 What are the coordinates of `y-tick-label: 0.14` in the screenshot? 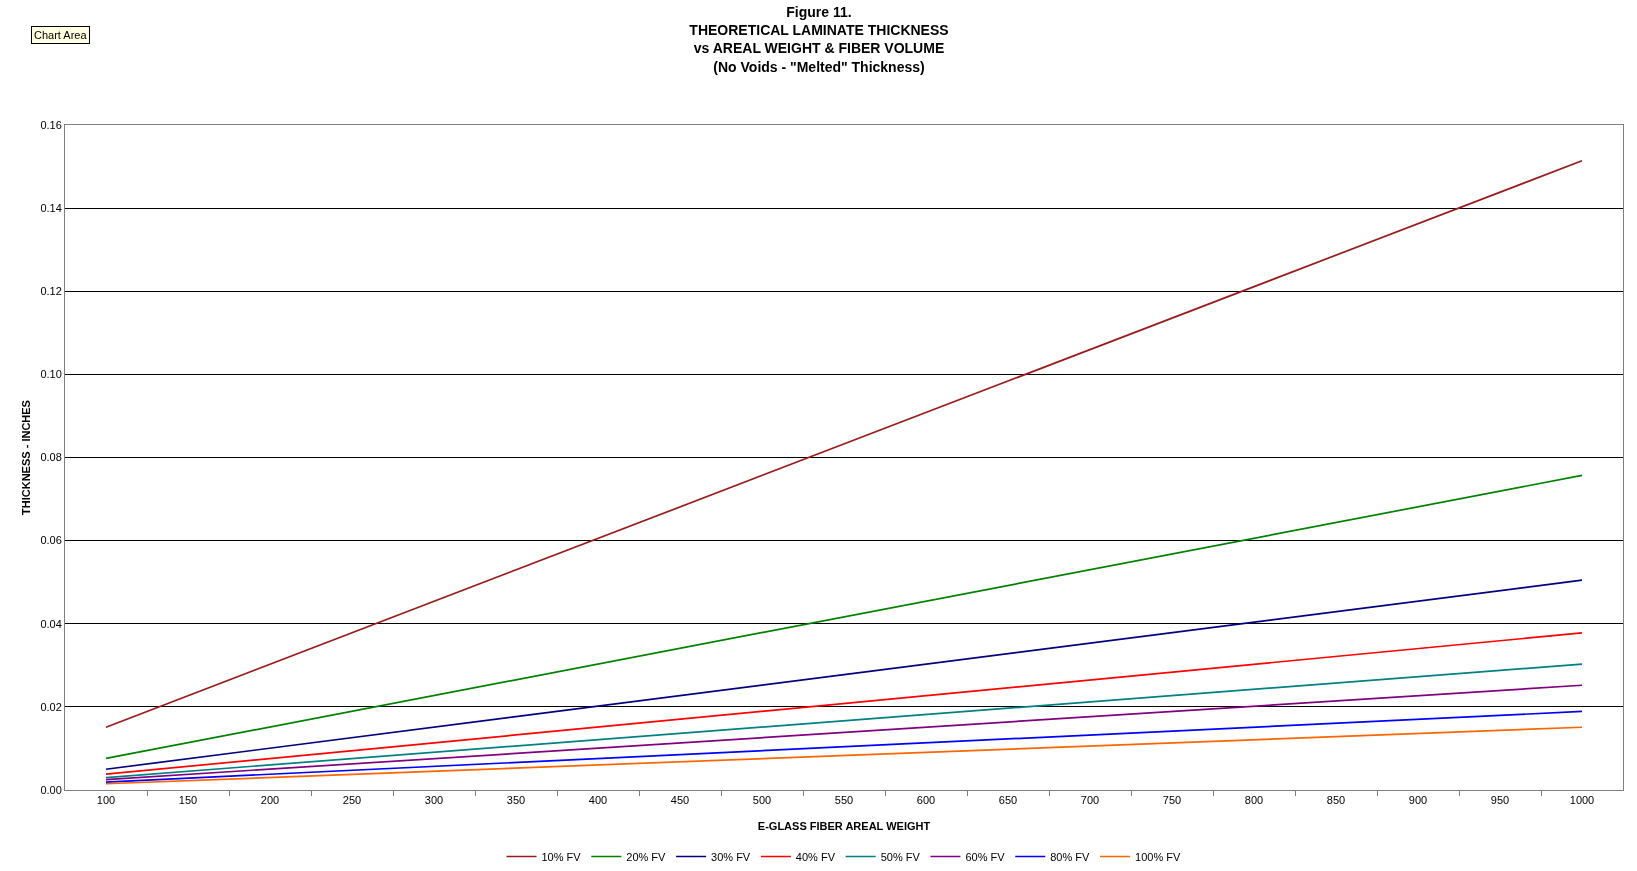 It's located at (51, 207).